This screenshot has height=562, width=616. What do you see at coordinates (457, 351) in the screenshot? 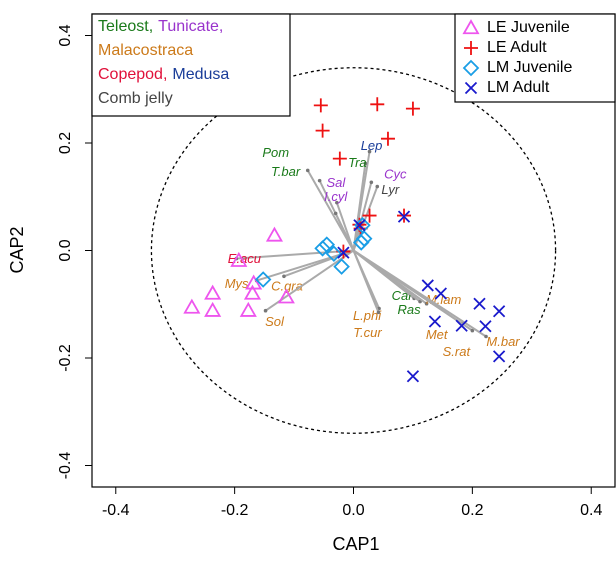
I see `vector-label: S.rat` at bounding box center [457, 351].